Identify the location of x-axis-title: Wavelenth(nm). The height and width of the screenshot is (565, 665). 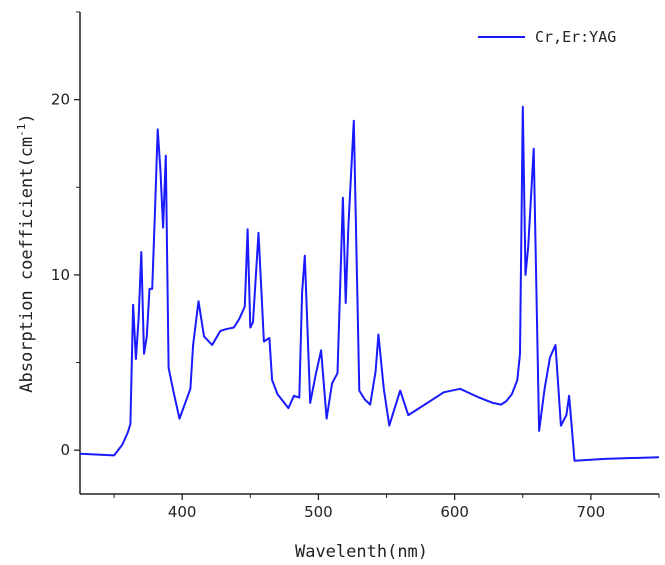
(361, 552).